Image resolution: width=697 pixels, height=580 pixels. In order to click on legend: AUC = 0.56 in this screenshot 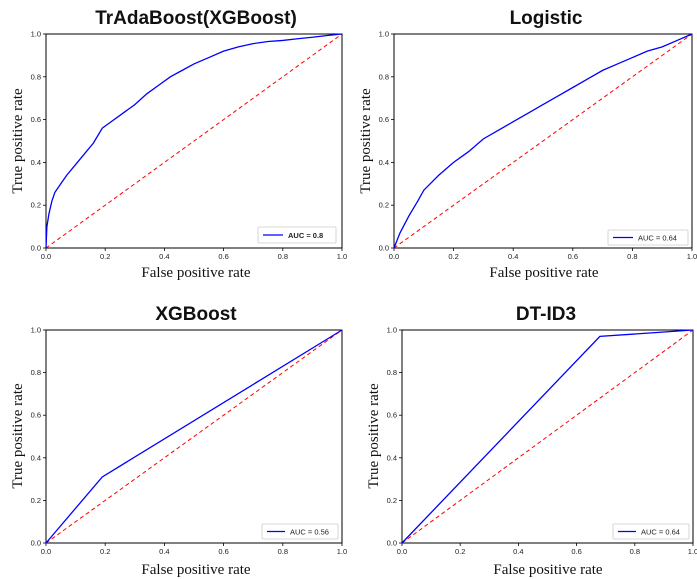, I will do `click(300, 531)`.